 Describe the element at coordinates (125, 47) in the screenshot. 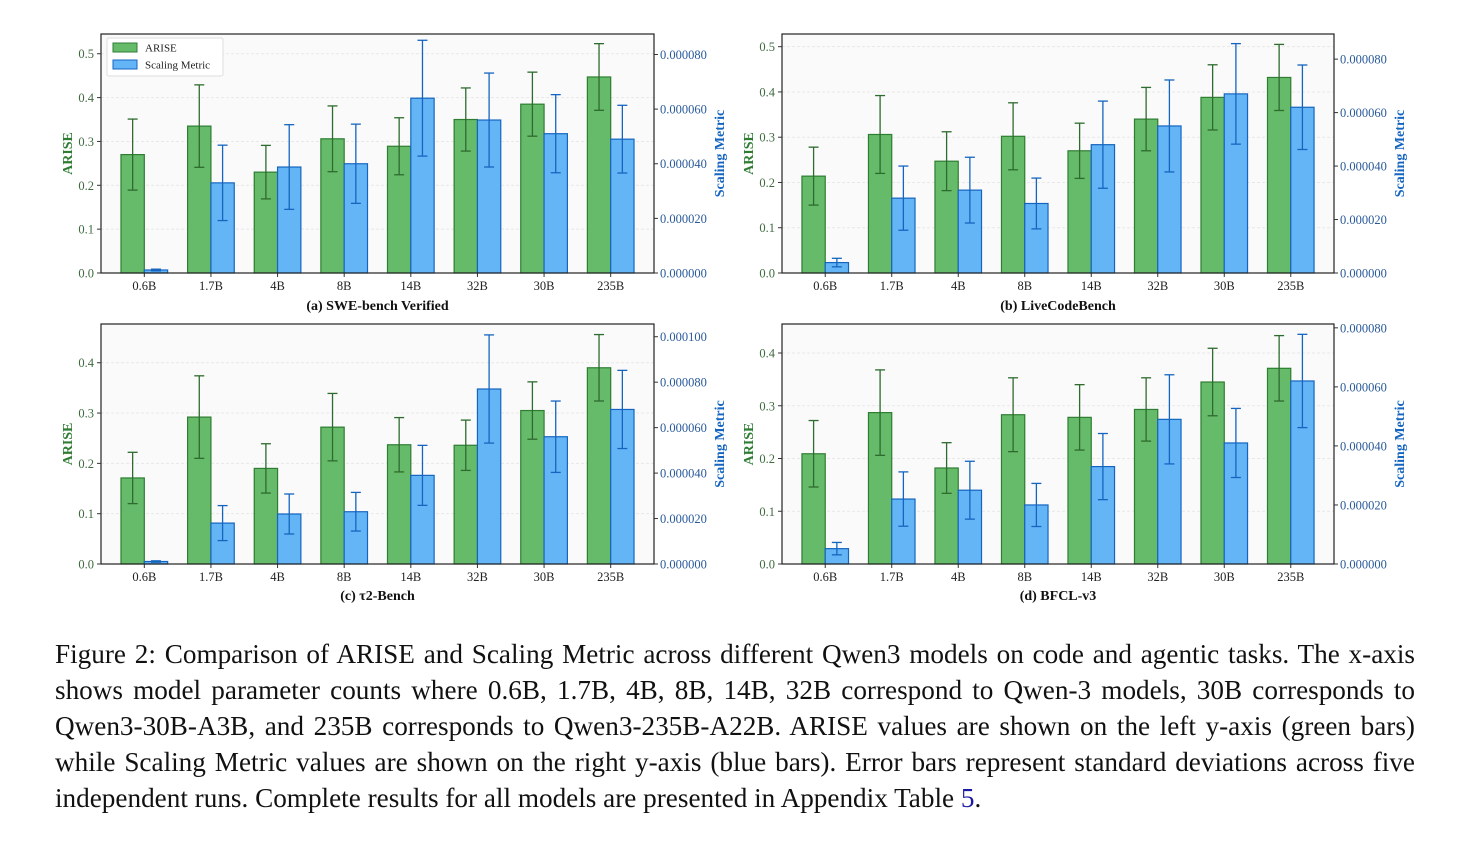

I see `legend-swatch-arise` at that location.